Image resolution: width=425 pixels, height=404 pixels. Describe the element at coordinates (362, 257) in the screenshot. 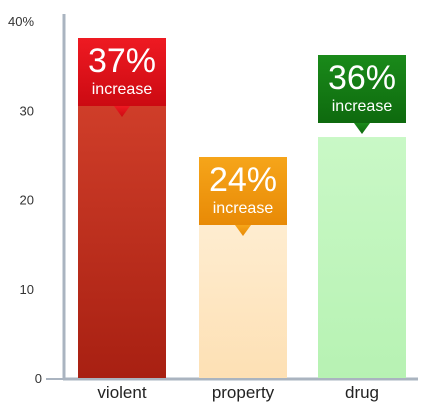

I see `bar-drug` at that location.